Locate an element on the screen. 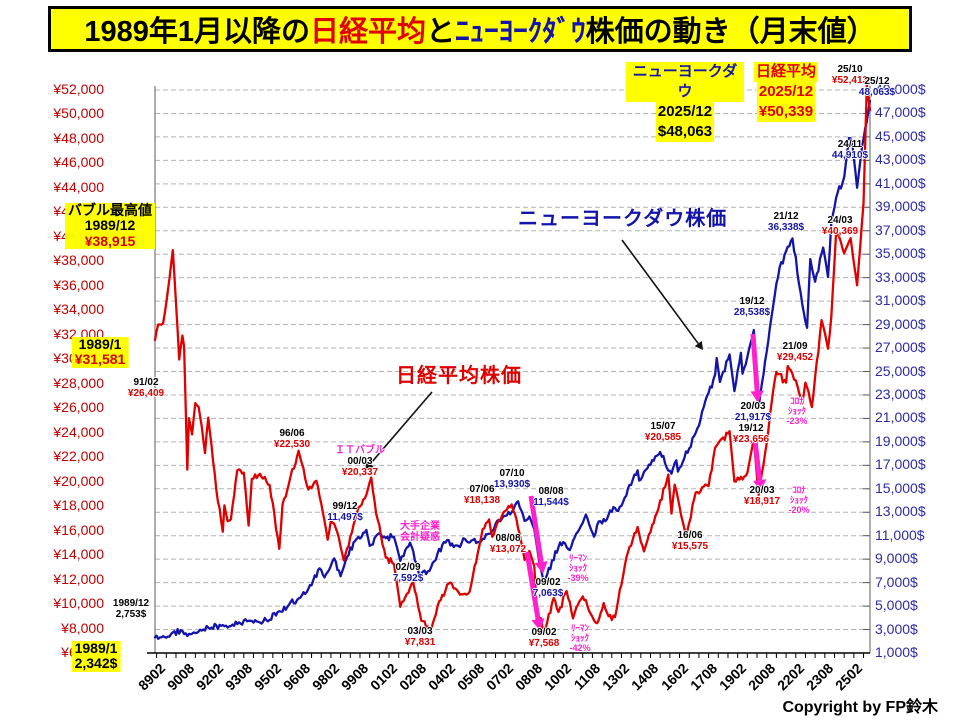  legend-nikkei: 日経平均 2025/12 ¥50,339 is located at coordinates (786, 92).